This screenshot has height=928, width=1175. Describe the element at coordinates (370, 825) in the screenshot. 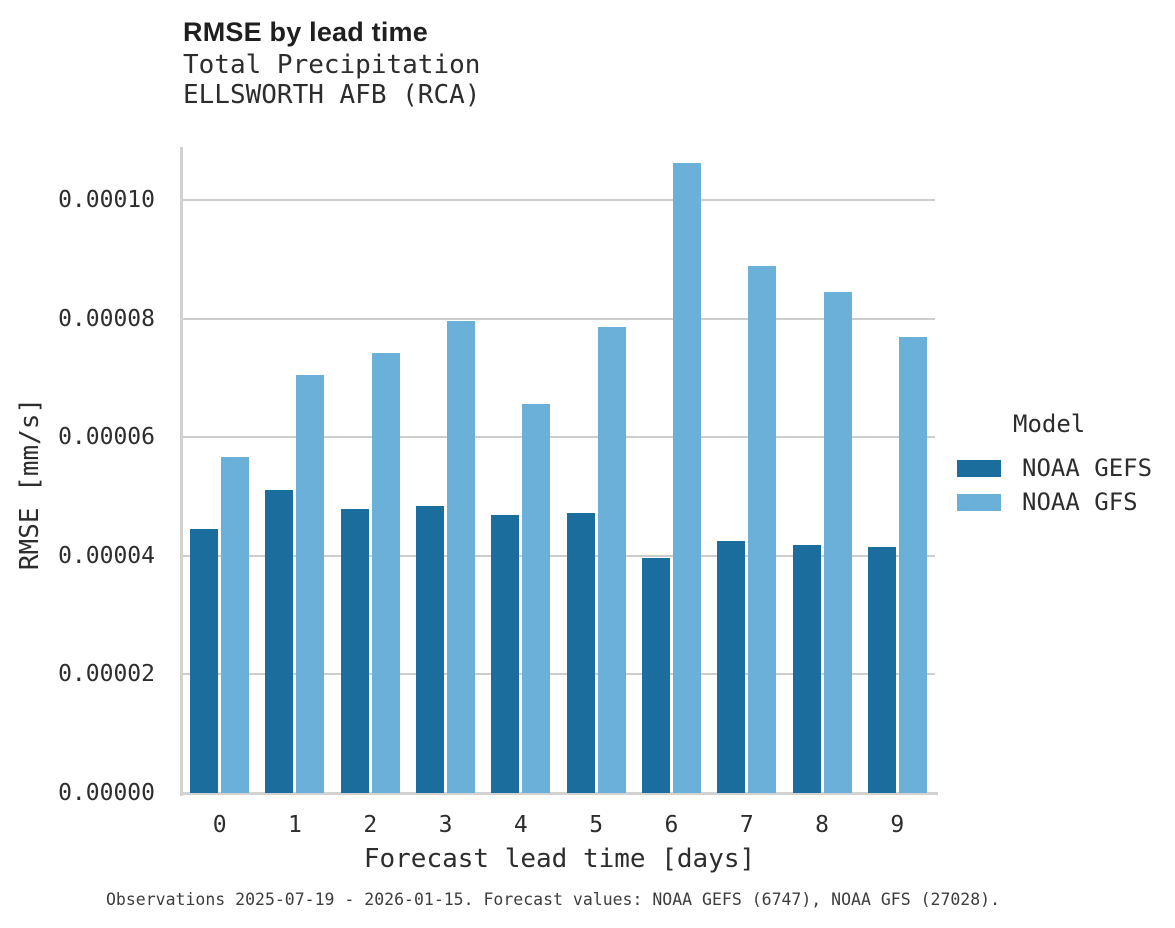

I see `x-tick-label: 2` at that location.